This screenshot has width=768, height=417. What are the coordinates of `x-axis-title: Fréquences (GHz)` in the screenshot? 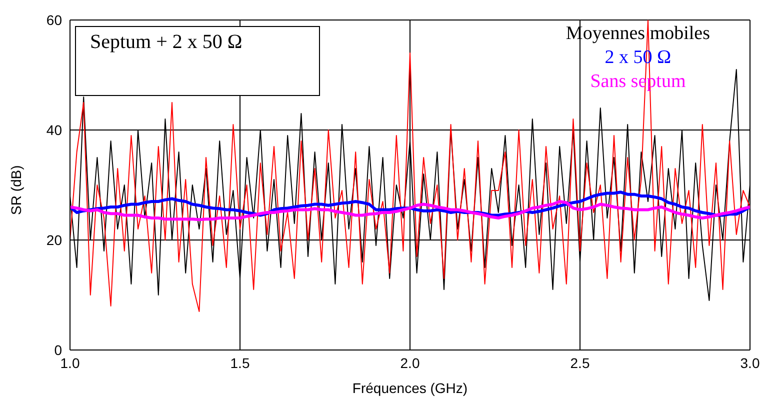 It's located at (410, 388).